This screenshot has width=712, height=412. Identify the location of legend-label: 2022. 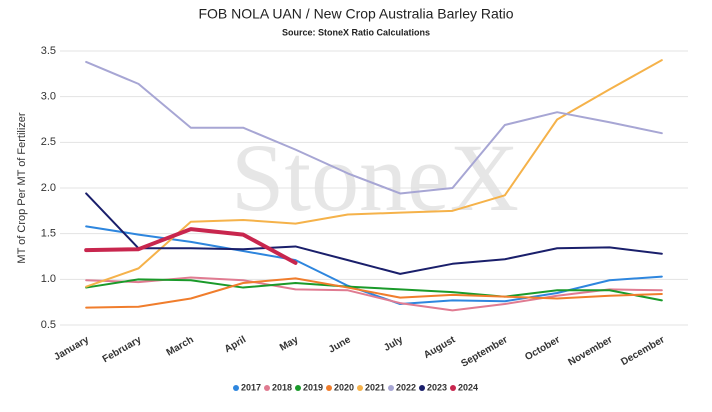
(406, 387).